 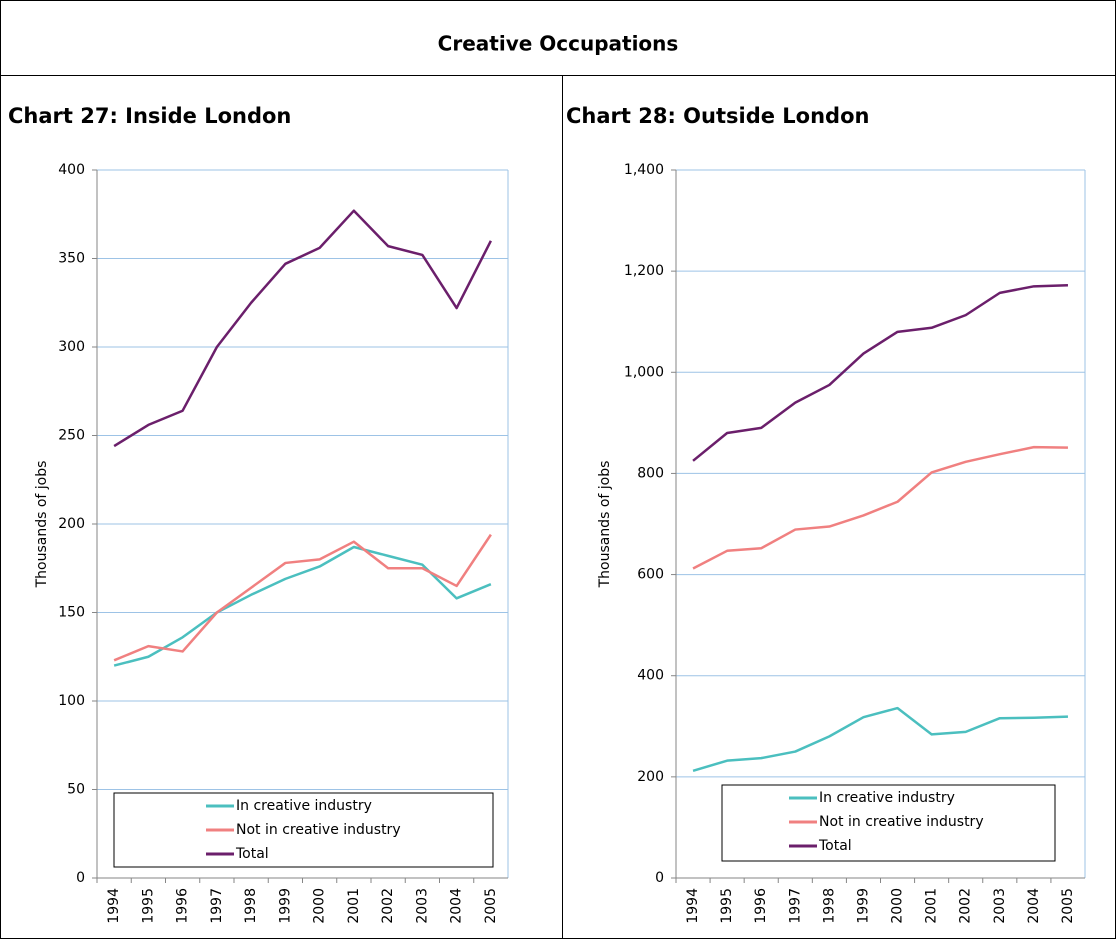 What do you see at coordinates (71, 613) in the screenshot?
I see `y-tick-label: 150` at bounding box center [71, 613].